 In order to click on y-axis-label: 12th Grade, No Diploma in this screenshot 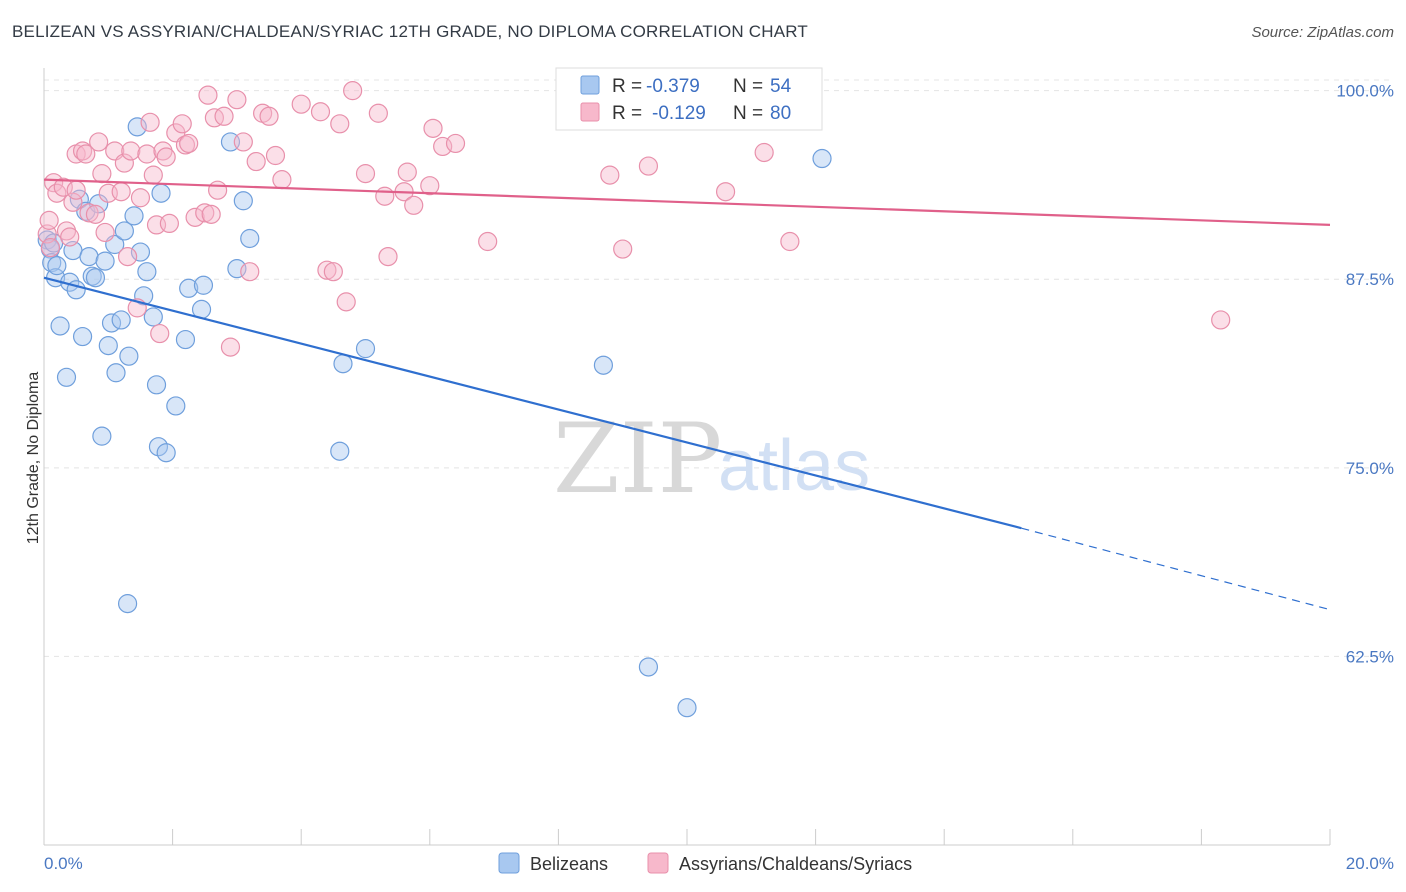, I will do `click(33, 458)`.